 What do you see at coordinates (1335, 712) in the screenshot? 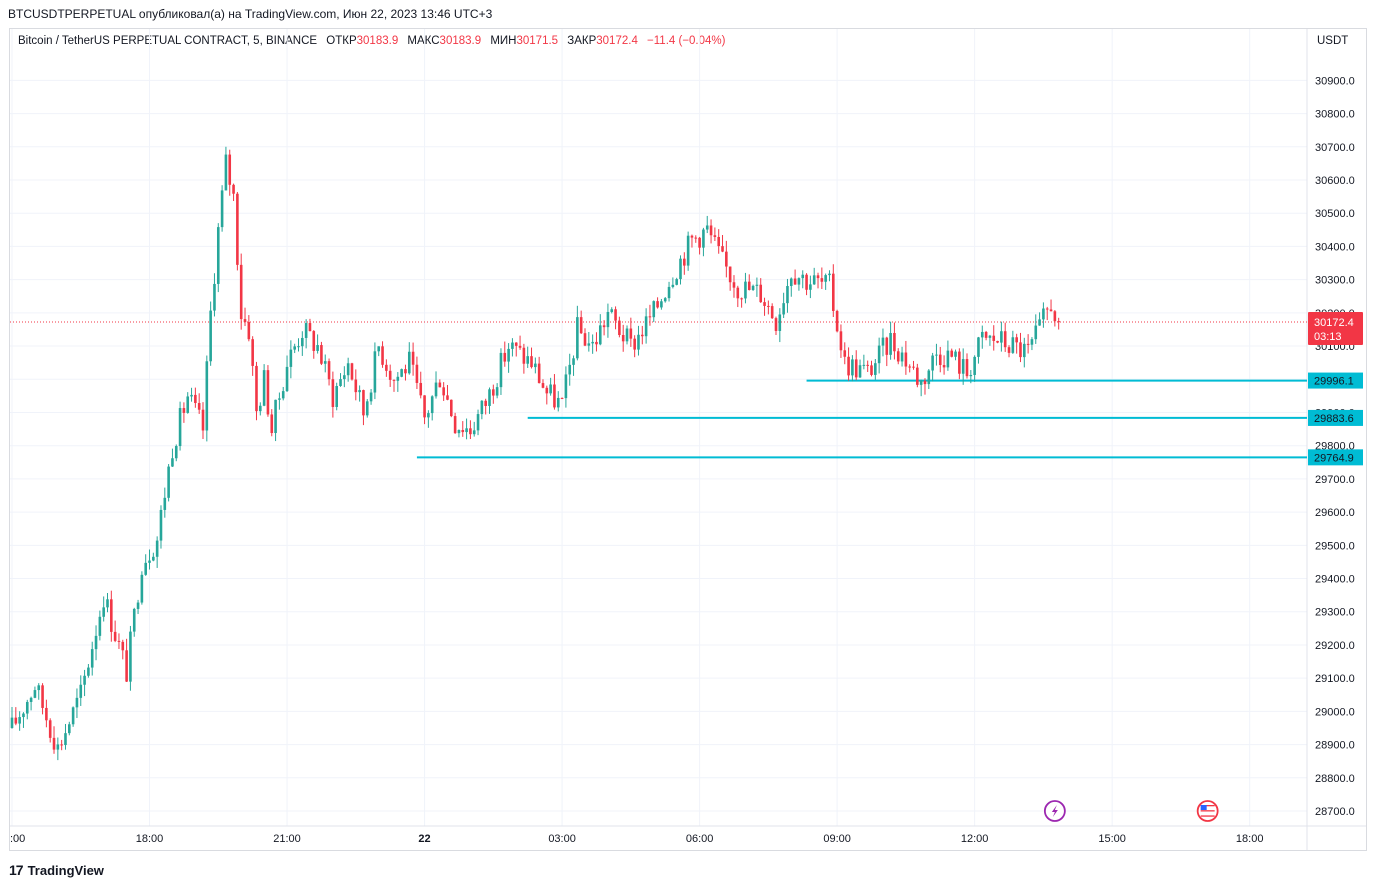
I see `price-tick-label: 29000.0` at bounding box center [1335, 712].